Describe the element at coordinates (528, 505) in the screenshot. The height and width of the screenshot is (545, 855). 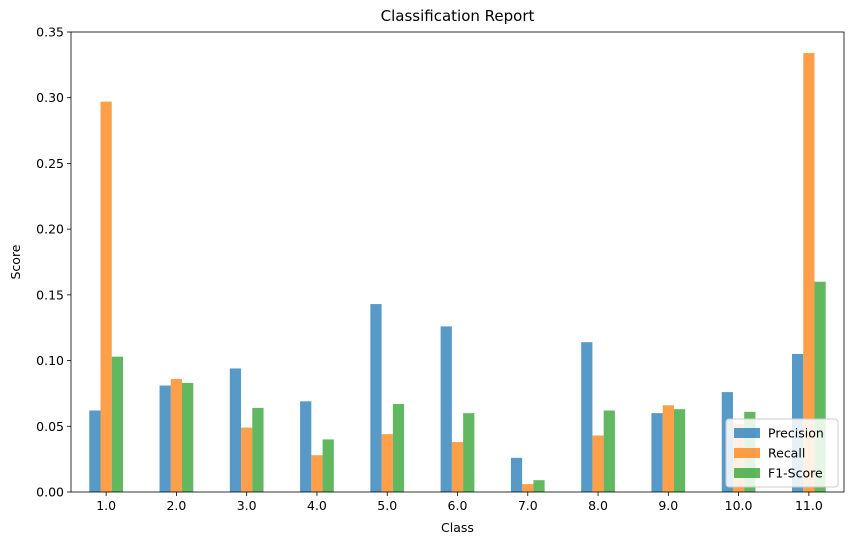
I see `x-tick-label: 7.0` at that location.